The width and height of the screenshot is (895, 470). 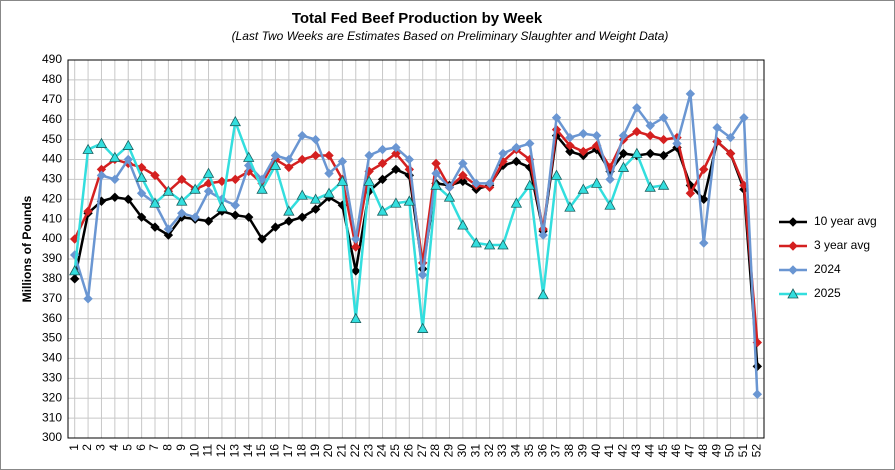 What do you see at coordinates (569, 451) in the screenshot?
I see `x-tick-label: 38` at bounding box center [569, 451].